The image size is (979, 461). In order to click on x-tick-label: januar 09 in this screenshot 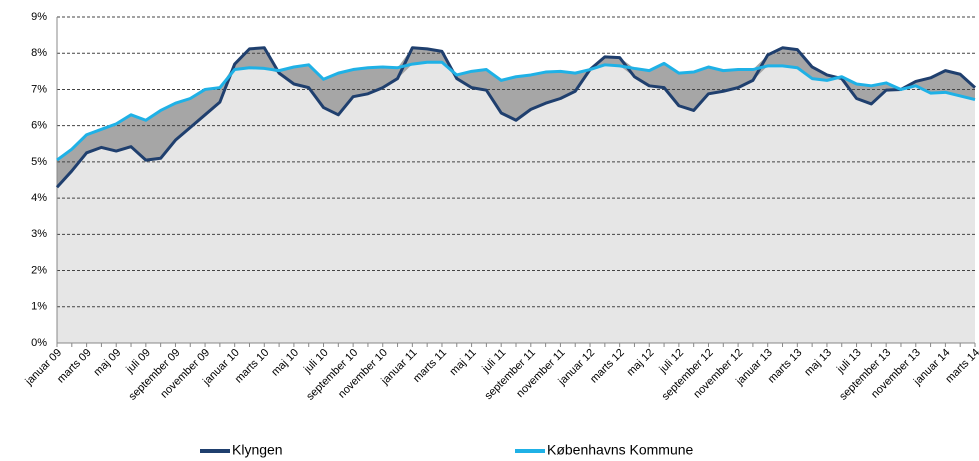, I will do `click(44, 368)`.